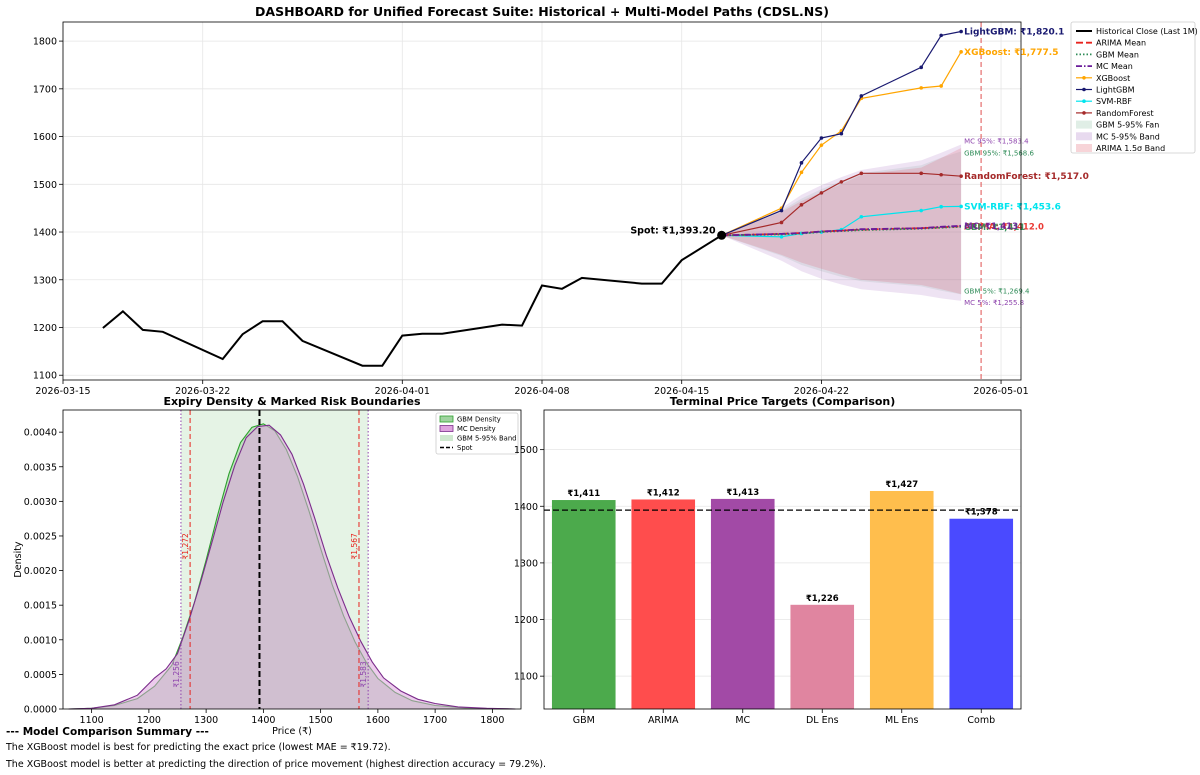 Image resolution: width=1200 pixels, height=775 pixels. Describe the element at coordinates (981, 720) in the screenshot. I see `x-tick-label: Comb` at that location.